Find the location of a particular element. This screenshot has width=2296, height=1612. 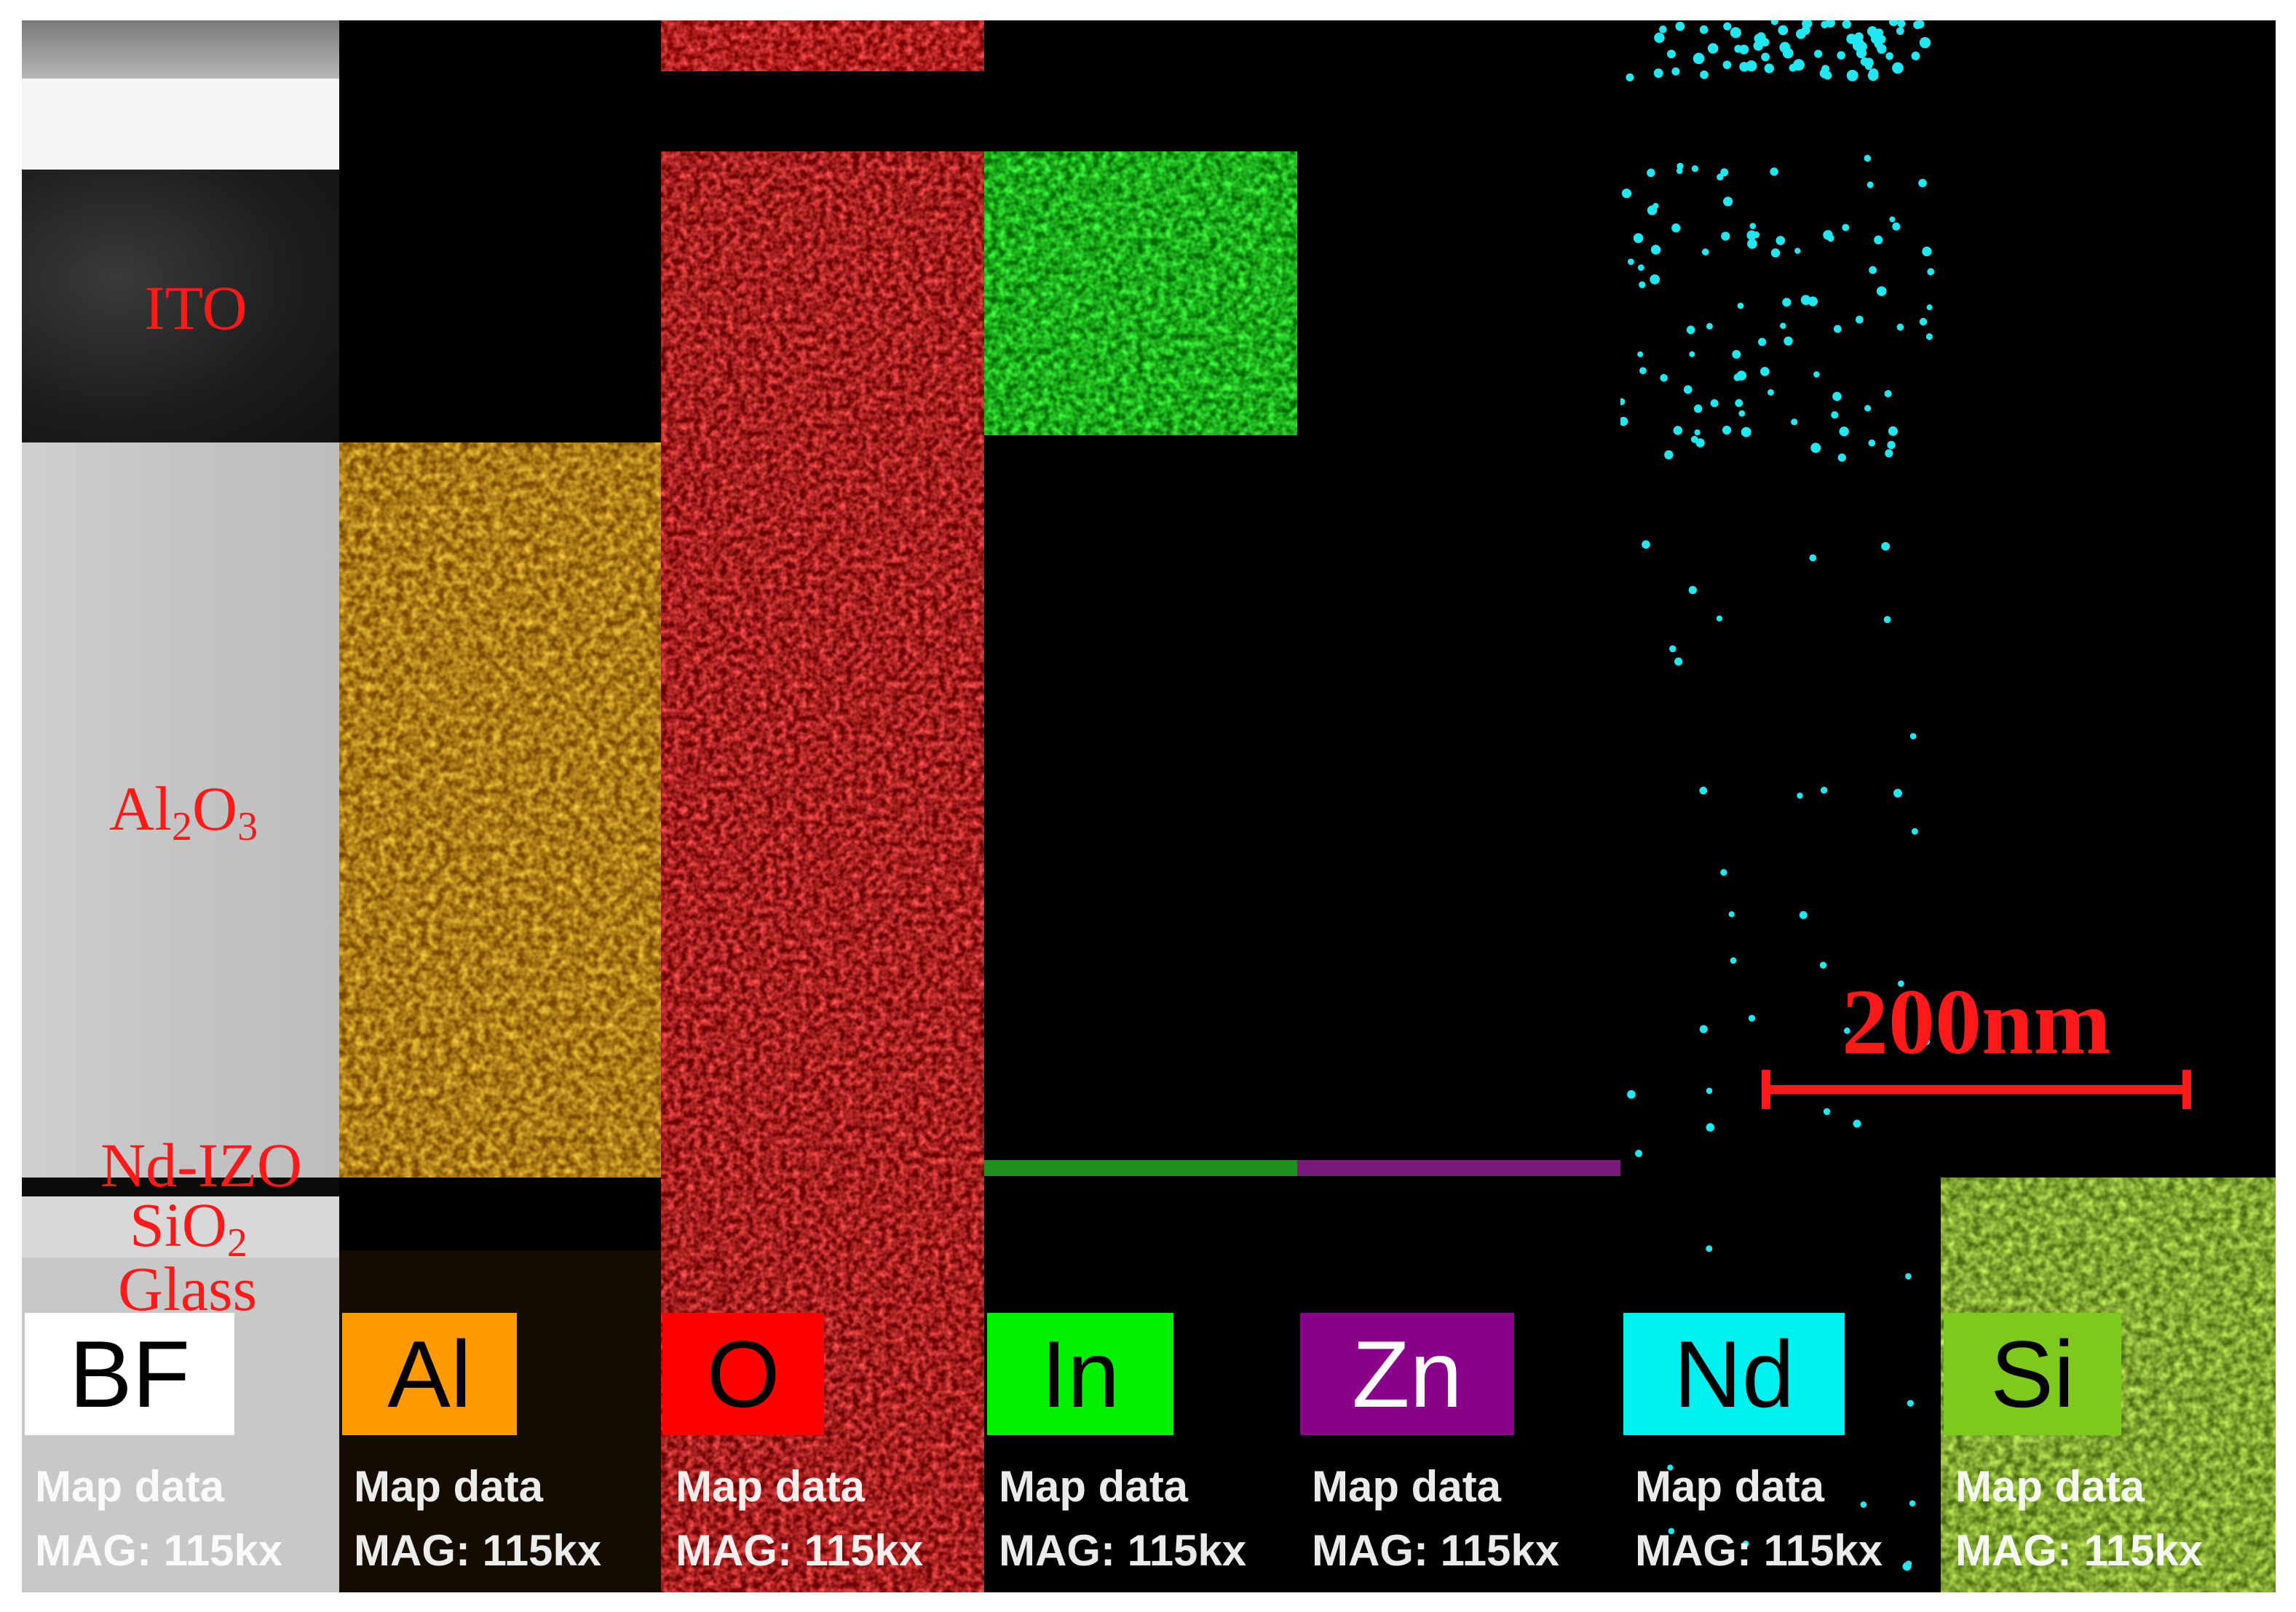

bf-ndizo-layer is located at coordinates (181, 1187).